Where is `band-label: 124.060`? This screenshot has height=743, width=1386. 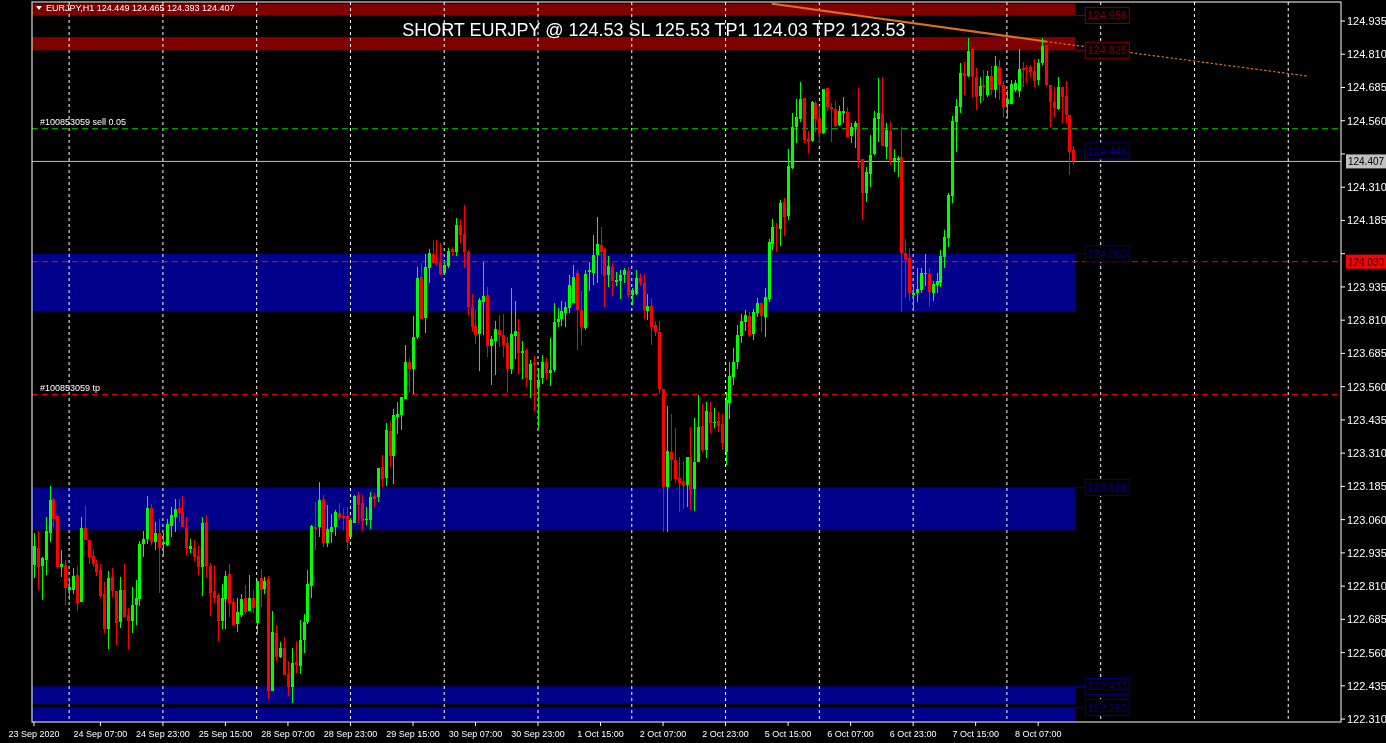
band-label: 124.060 is located at coordinates (1107, 253).